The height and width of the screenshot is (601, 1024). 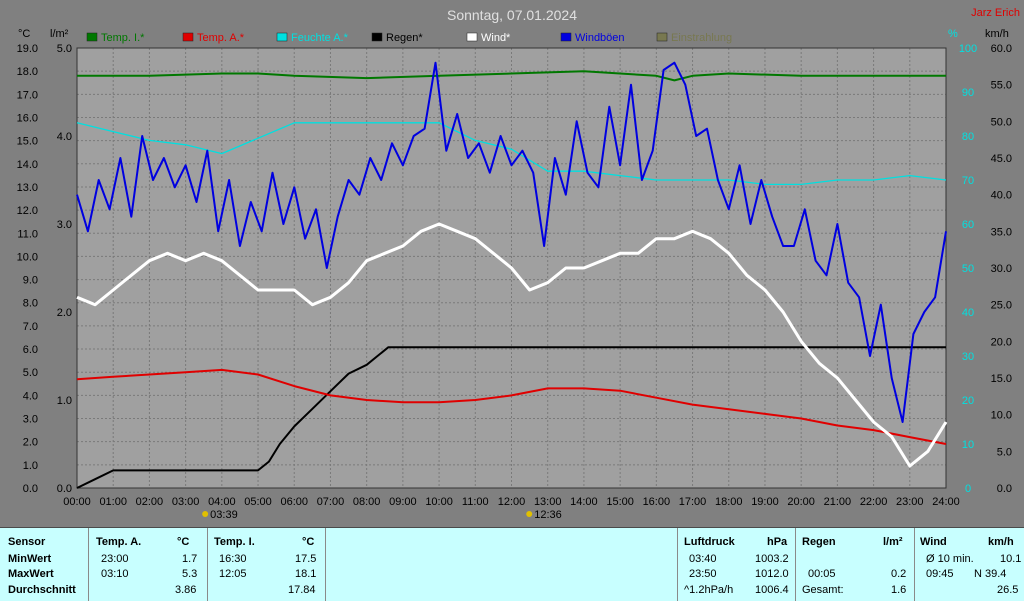 I want to click on temp-i-max-value: 18.1, so click(x=306, y=574).